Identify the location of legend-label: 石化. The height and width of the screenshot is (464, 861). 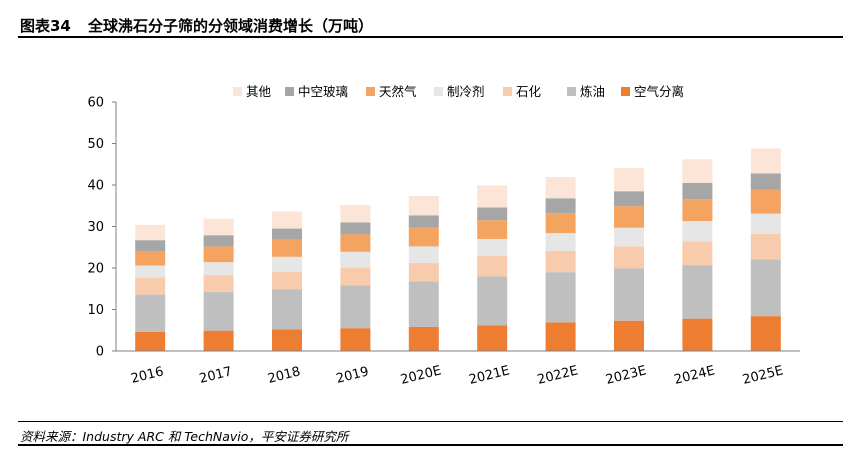
(529, 91).